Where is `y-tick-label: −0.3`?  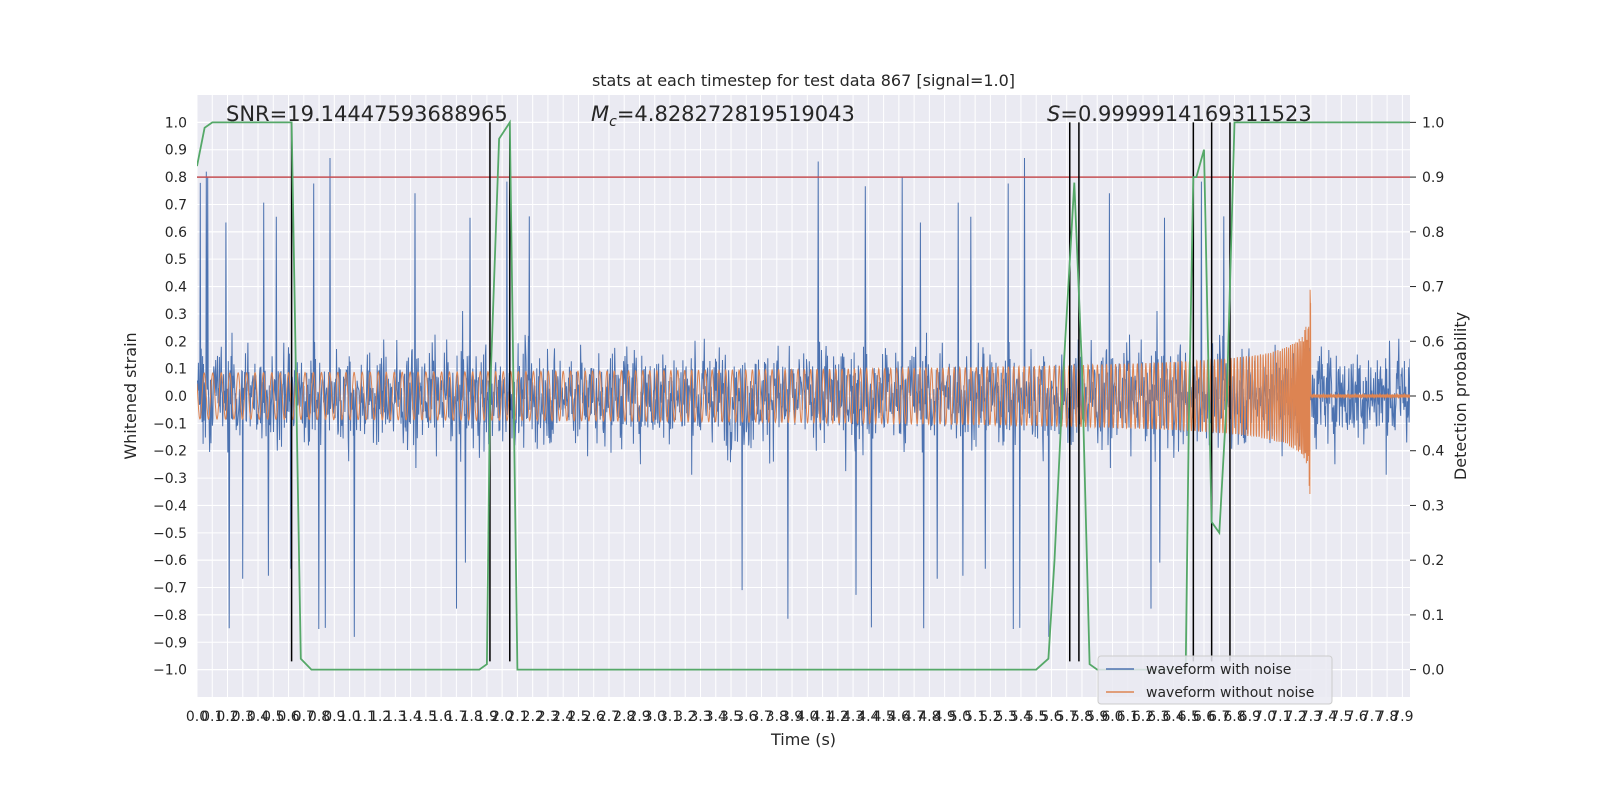 y-tick-label: −0.3 is located at coordinates (170, 479).